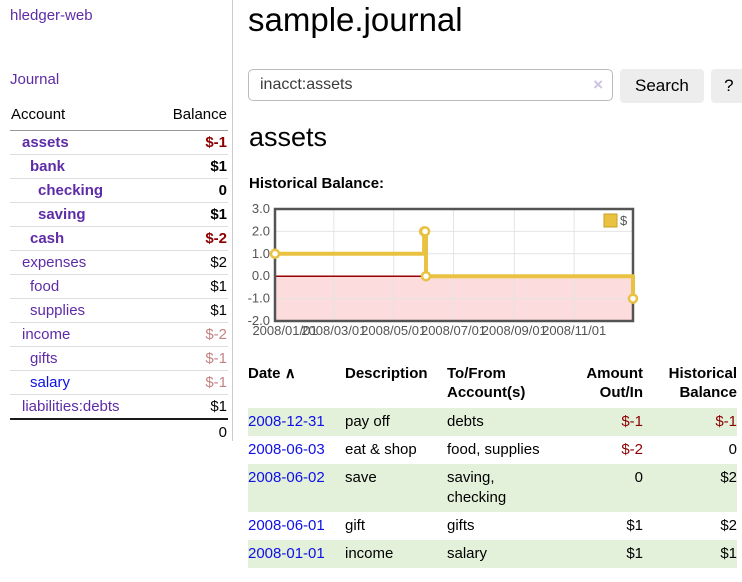 Image resolution: width=742 pixels, height=582 pixels. I want to click on transaction-date-link: 2008-12-31, so click(286, 421).